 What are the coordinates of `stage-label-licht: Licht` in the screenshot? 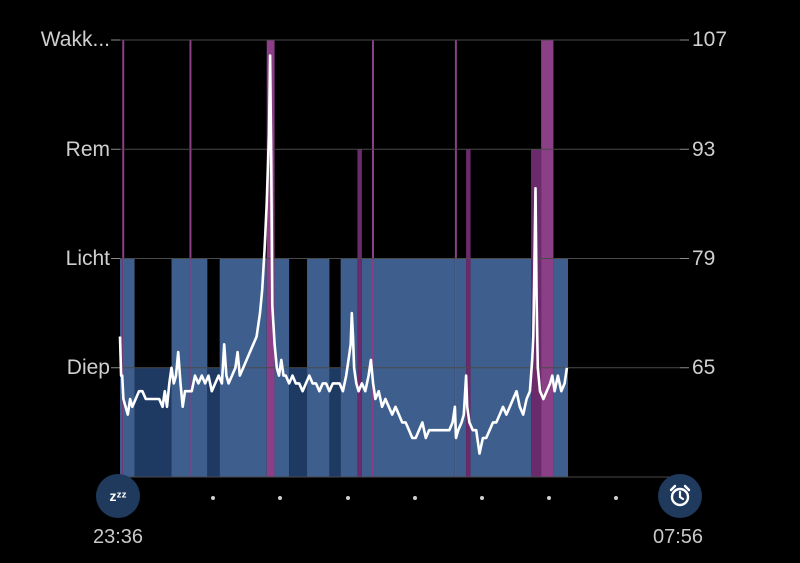 It's located at (87, 258).